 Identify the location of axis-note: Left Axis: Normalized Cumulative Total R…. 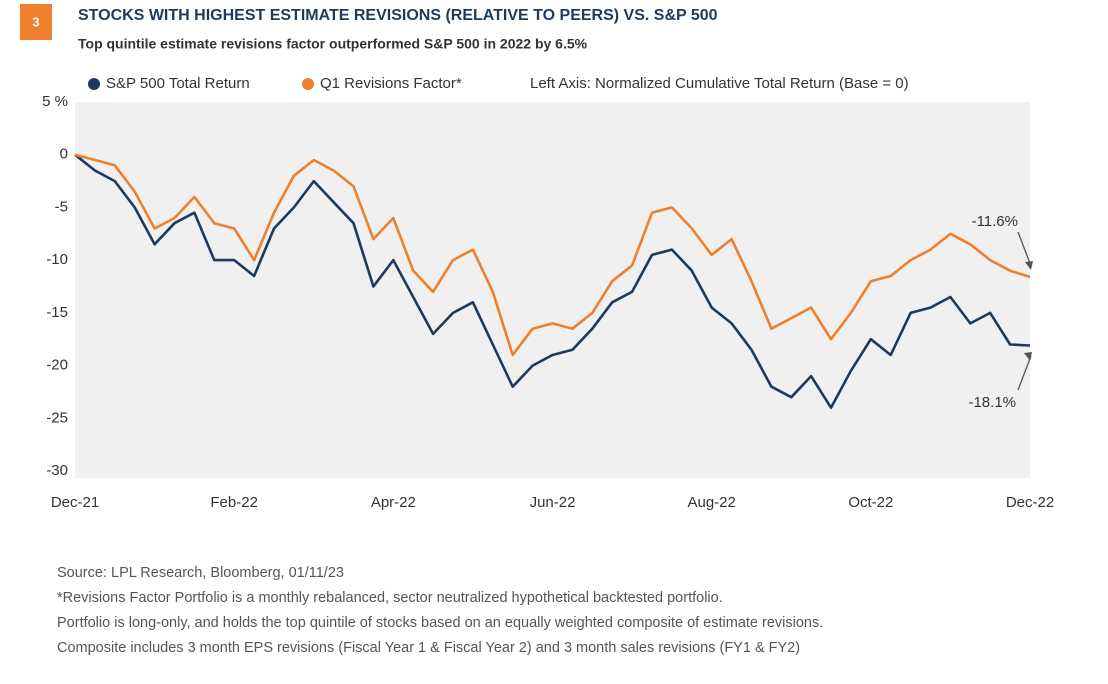
(719, 83).